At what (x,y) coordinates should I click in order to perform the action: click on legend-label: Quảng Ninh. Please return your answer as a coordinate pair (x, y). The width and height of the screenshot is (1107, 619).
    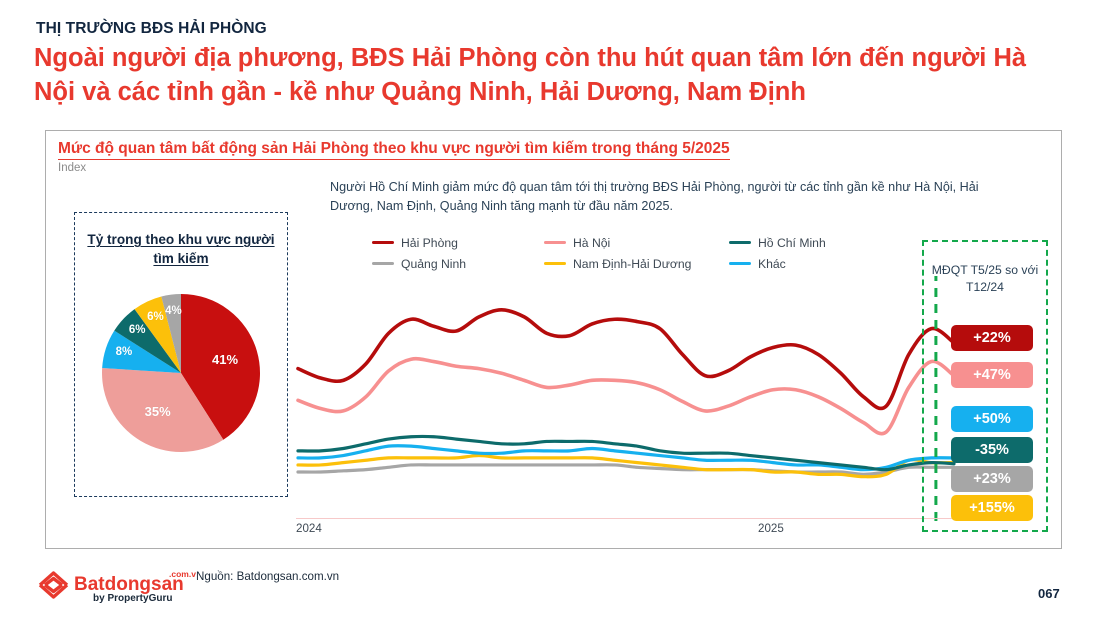
    Looking at the image, I should click on (434, 263).